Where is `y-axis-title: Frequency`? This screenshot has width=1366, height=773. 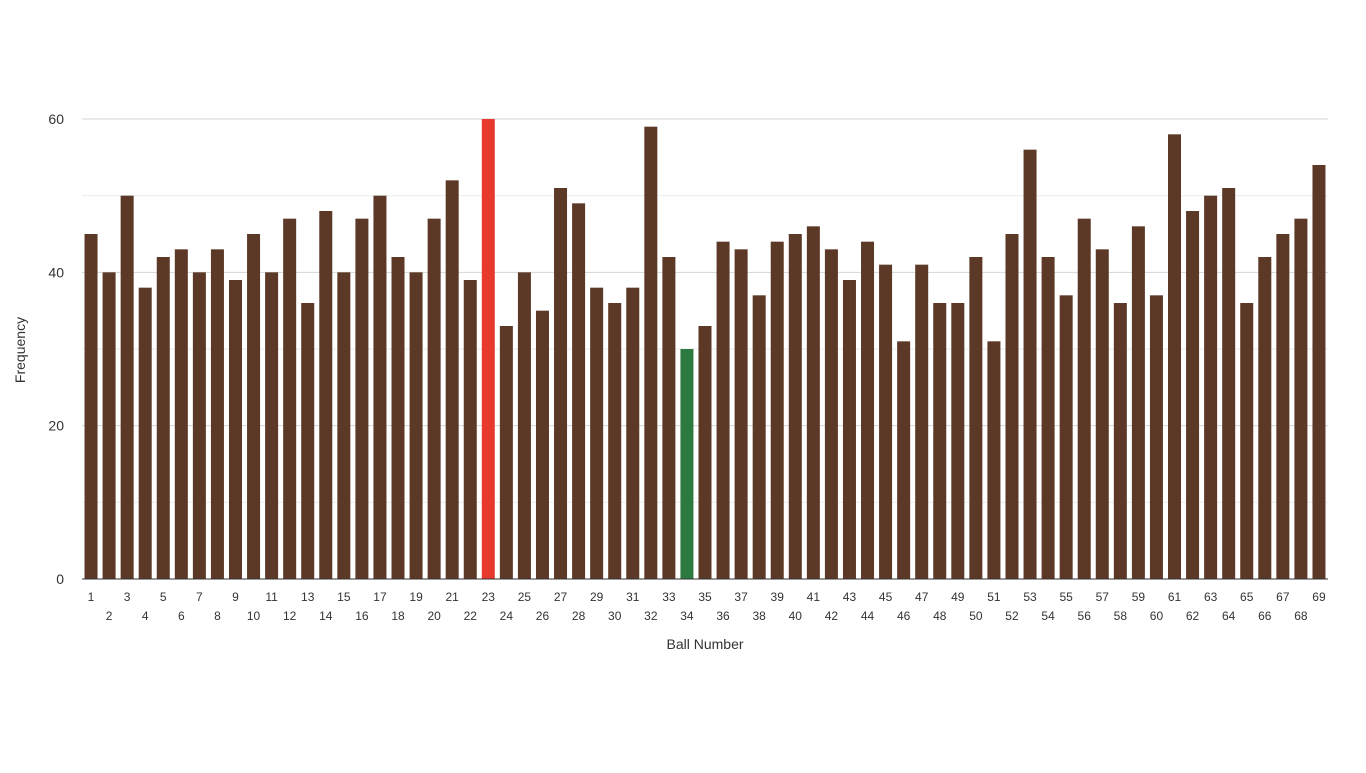 y-axis-title: Frequency is located at coordinates (20, 350).